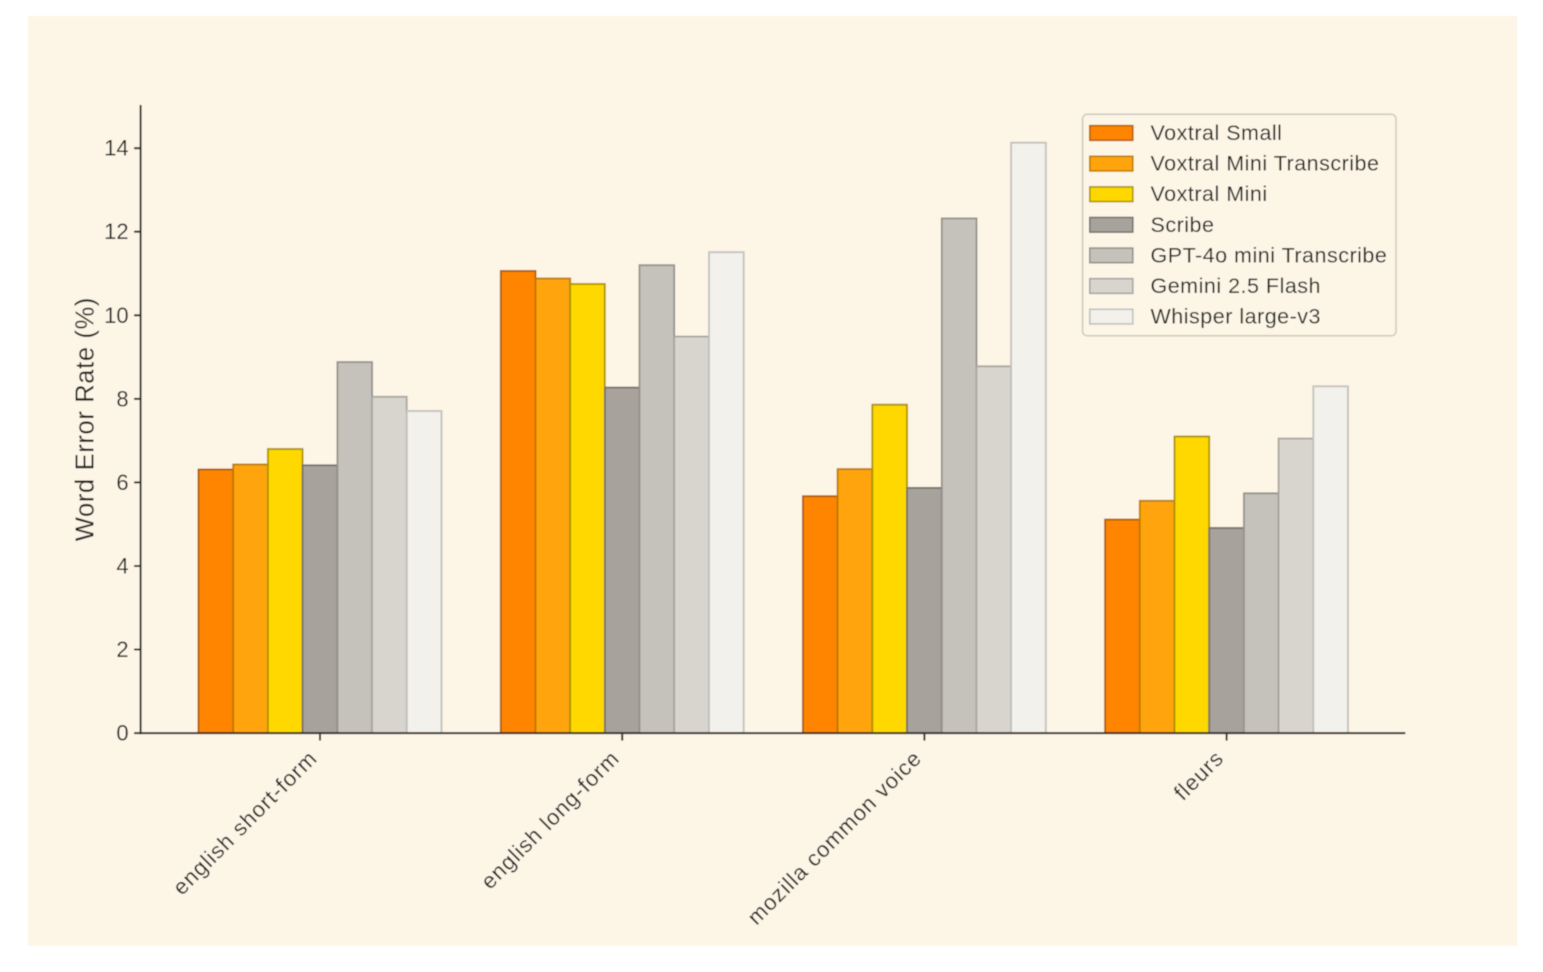 This screenshot has width=1543, height=972. What do you see at coordinates (86, 419) in the screenshot?
I see `svg-text: Word Error Rate (%)` at bounding box center [86, 419].